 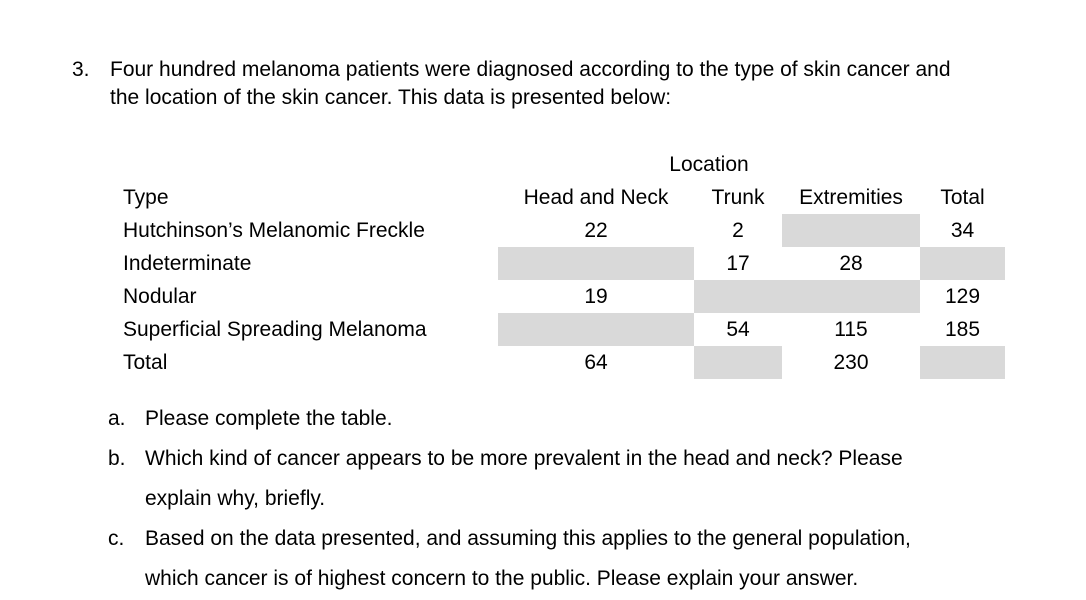 What do you see at coordinates (564, 164) in the screenshot?
I see `table-group-header-row: Location` at bounding box center [564, 164].